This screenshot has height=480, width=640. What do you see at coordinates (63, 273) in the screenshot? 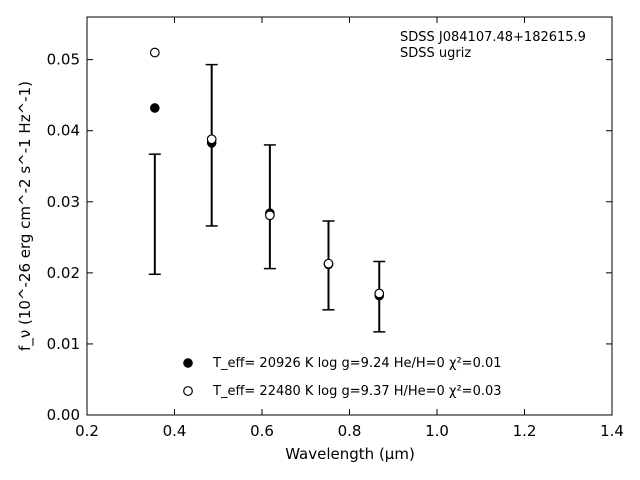
I see `y-tick-label: 0.02` at bounding box center [63, 273].